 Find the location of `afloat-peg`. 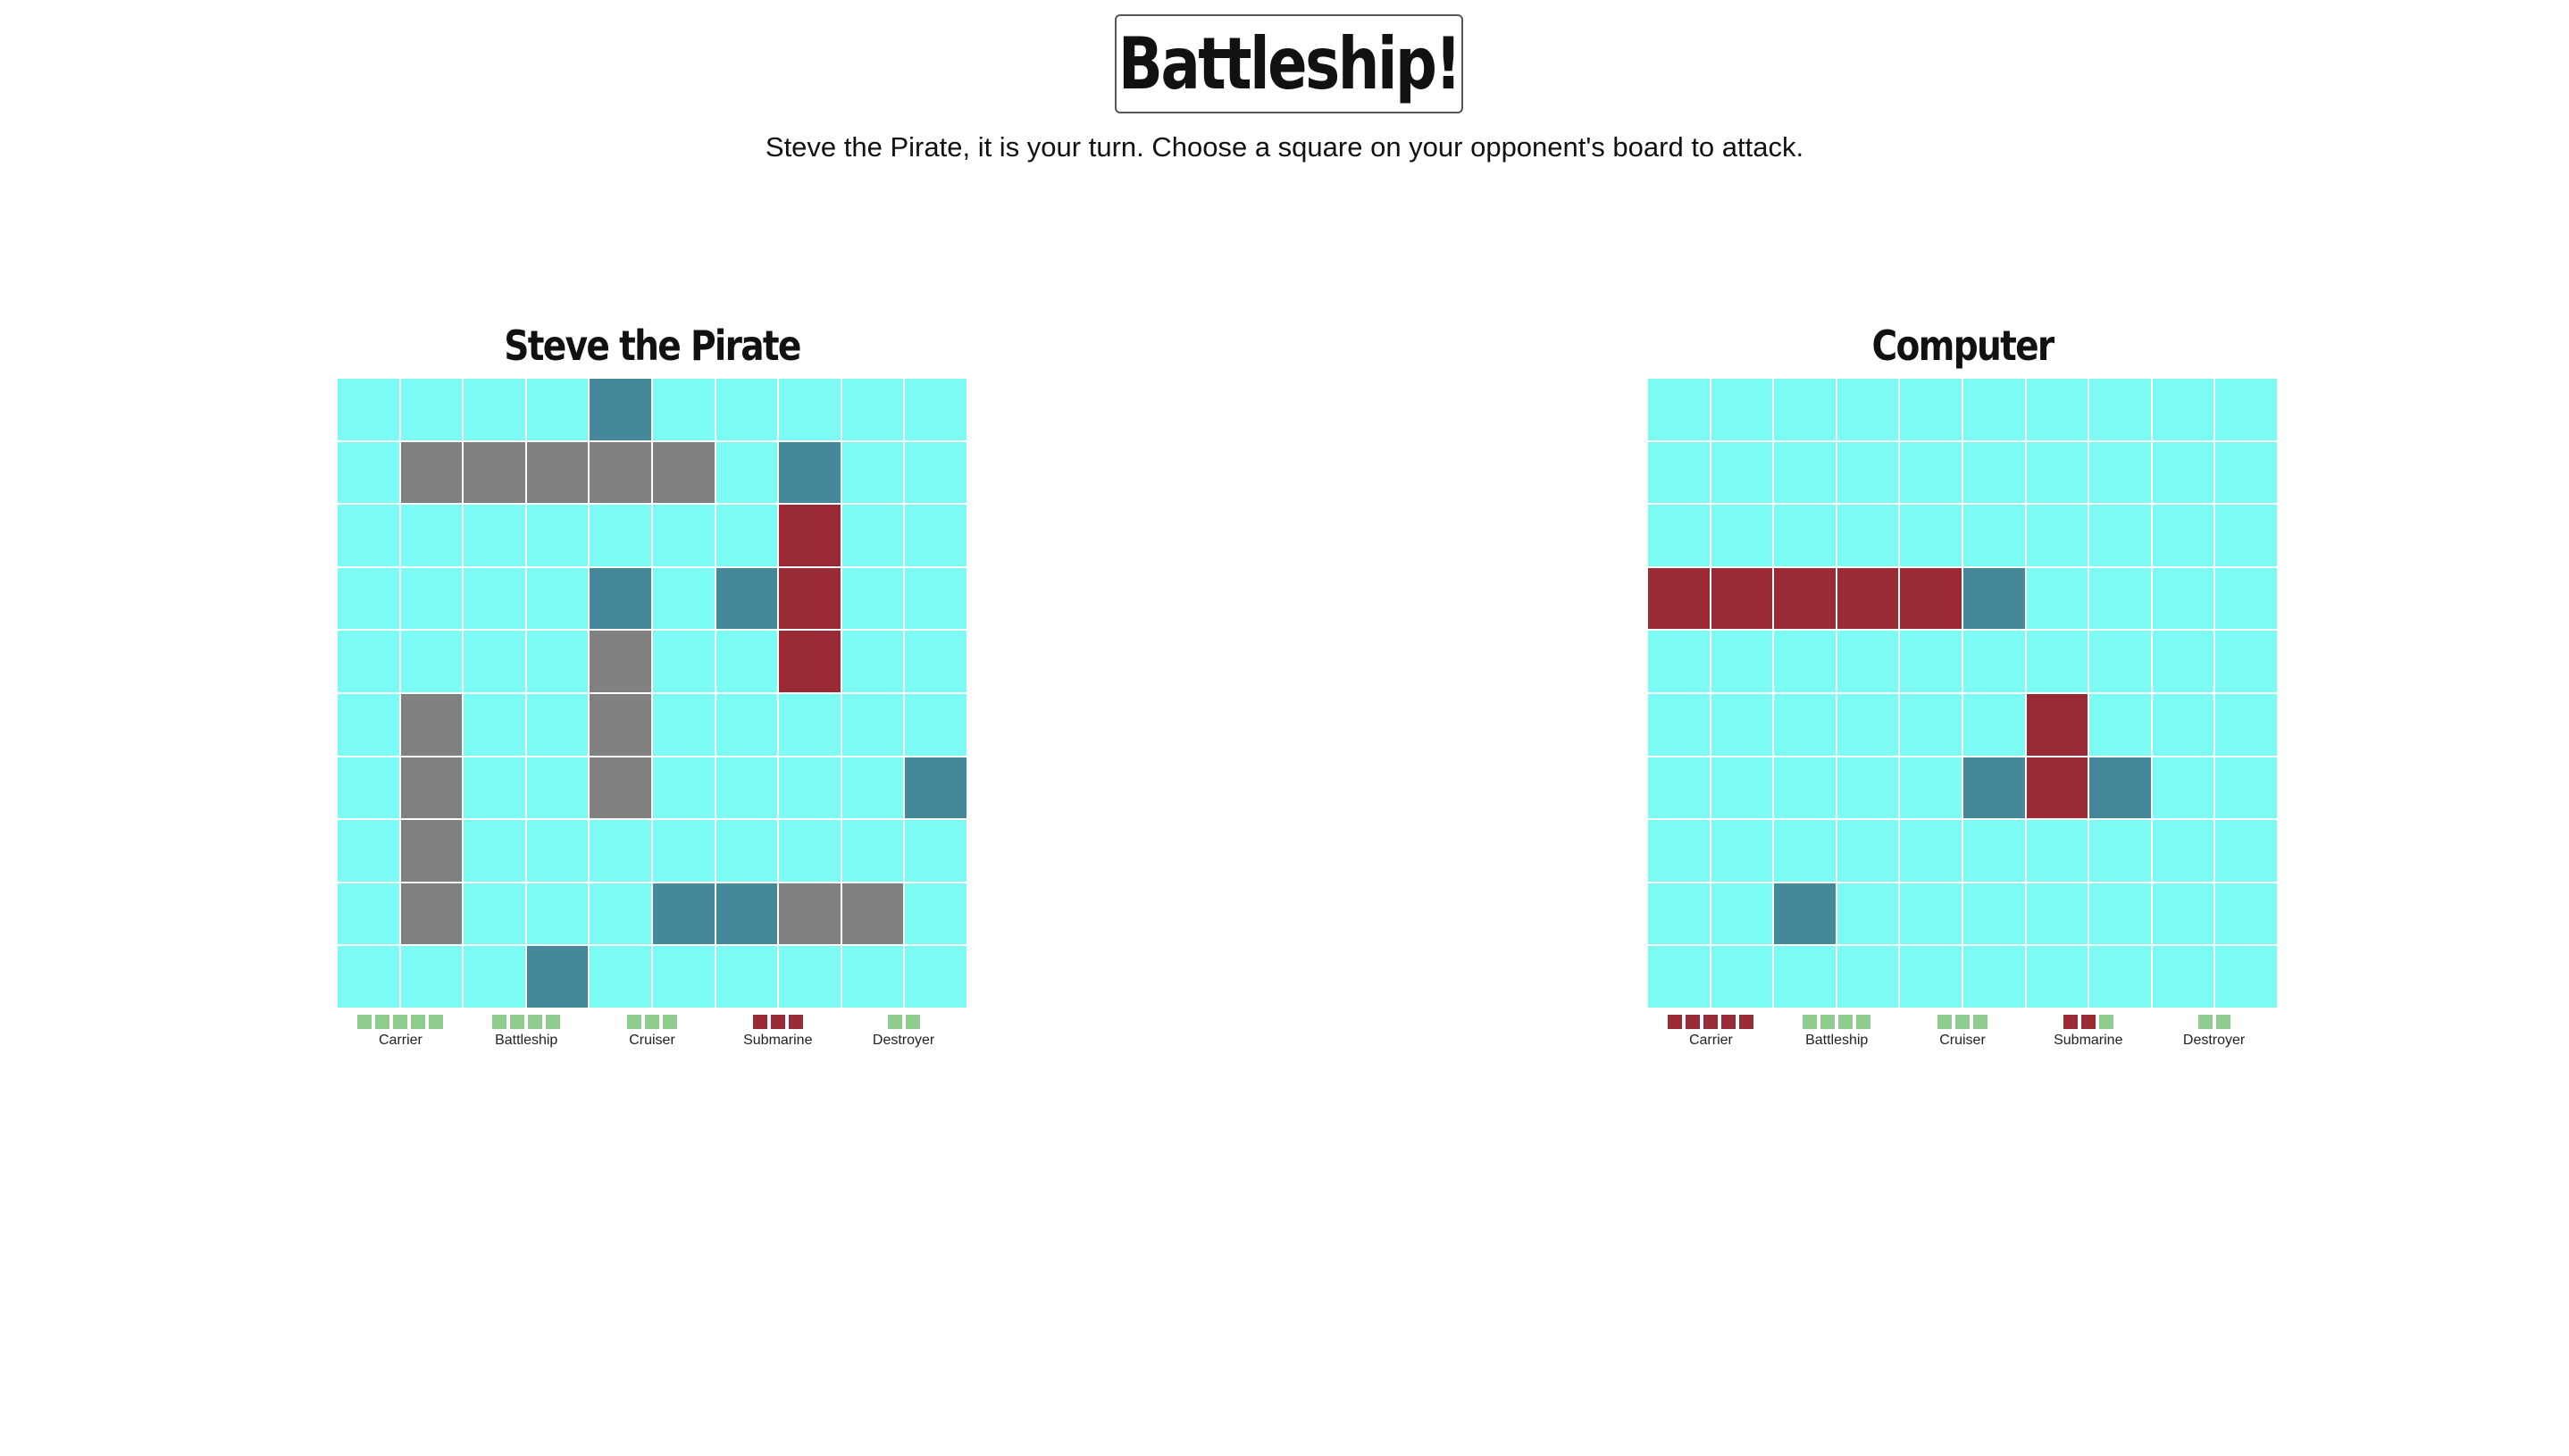

afloat-peg is located at coordinates (894, 1022).